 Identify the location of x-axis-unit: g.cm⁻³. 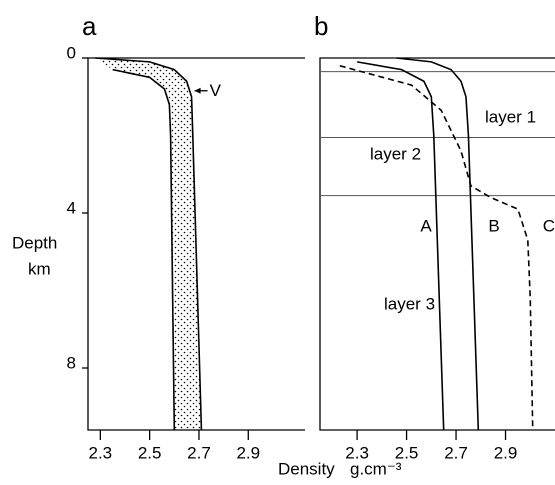
(376, 468).